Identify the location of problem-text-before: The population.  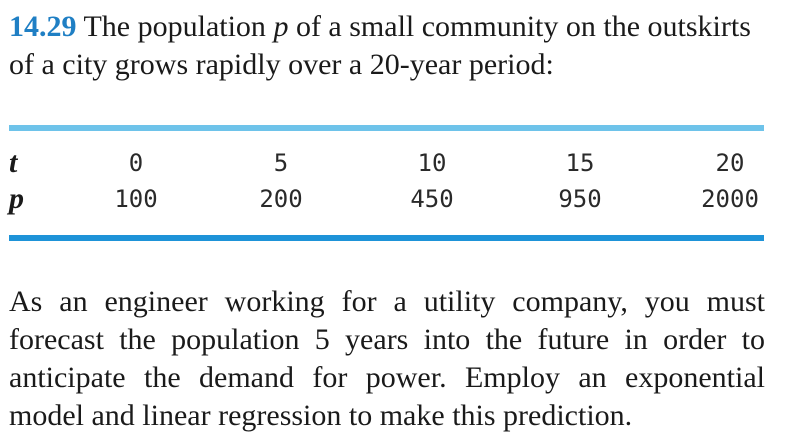
(174, 26).